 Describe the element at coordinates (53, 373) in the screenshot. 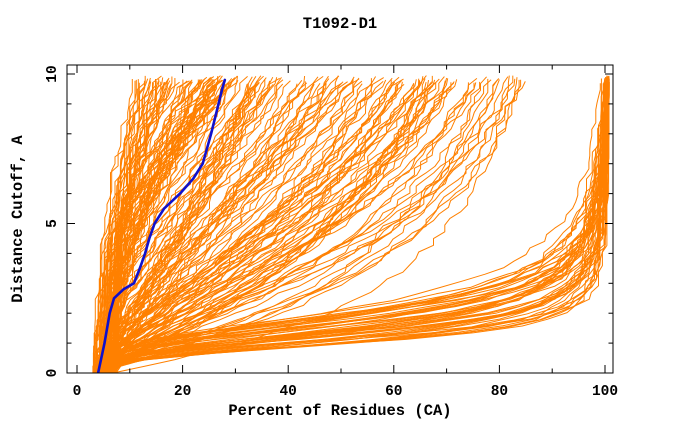

I see `y-tick-label: 0` at that location.